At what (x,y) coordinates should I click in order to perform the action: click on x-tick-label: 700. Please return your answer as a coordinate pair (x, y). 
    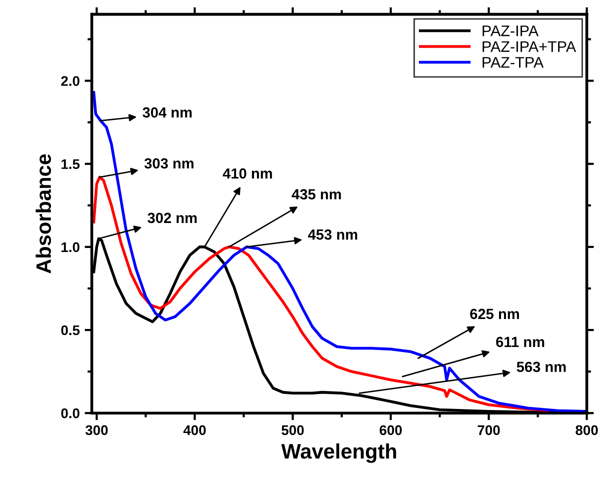
    Looking at the image, I should click on (489, 430).